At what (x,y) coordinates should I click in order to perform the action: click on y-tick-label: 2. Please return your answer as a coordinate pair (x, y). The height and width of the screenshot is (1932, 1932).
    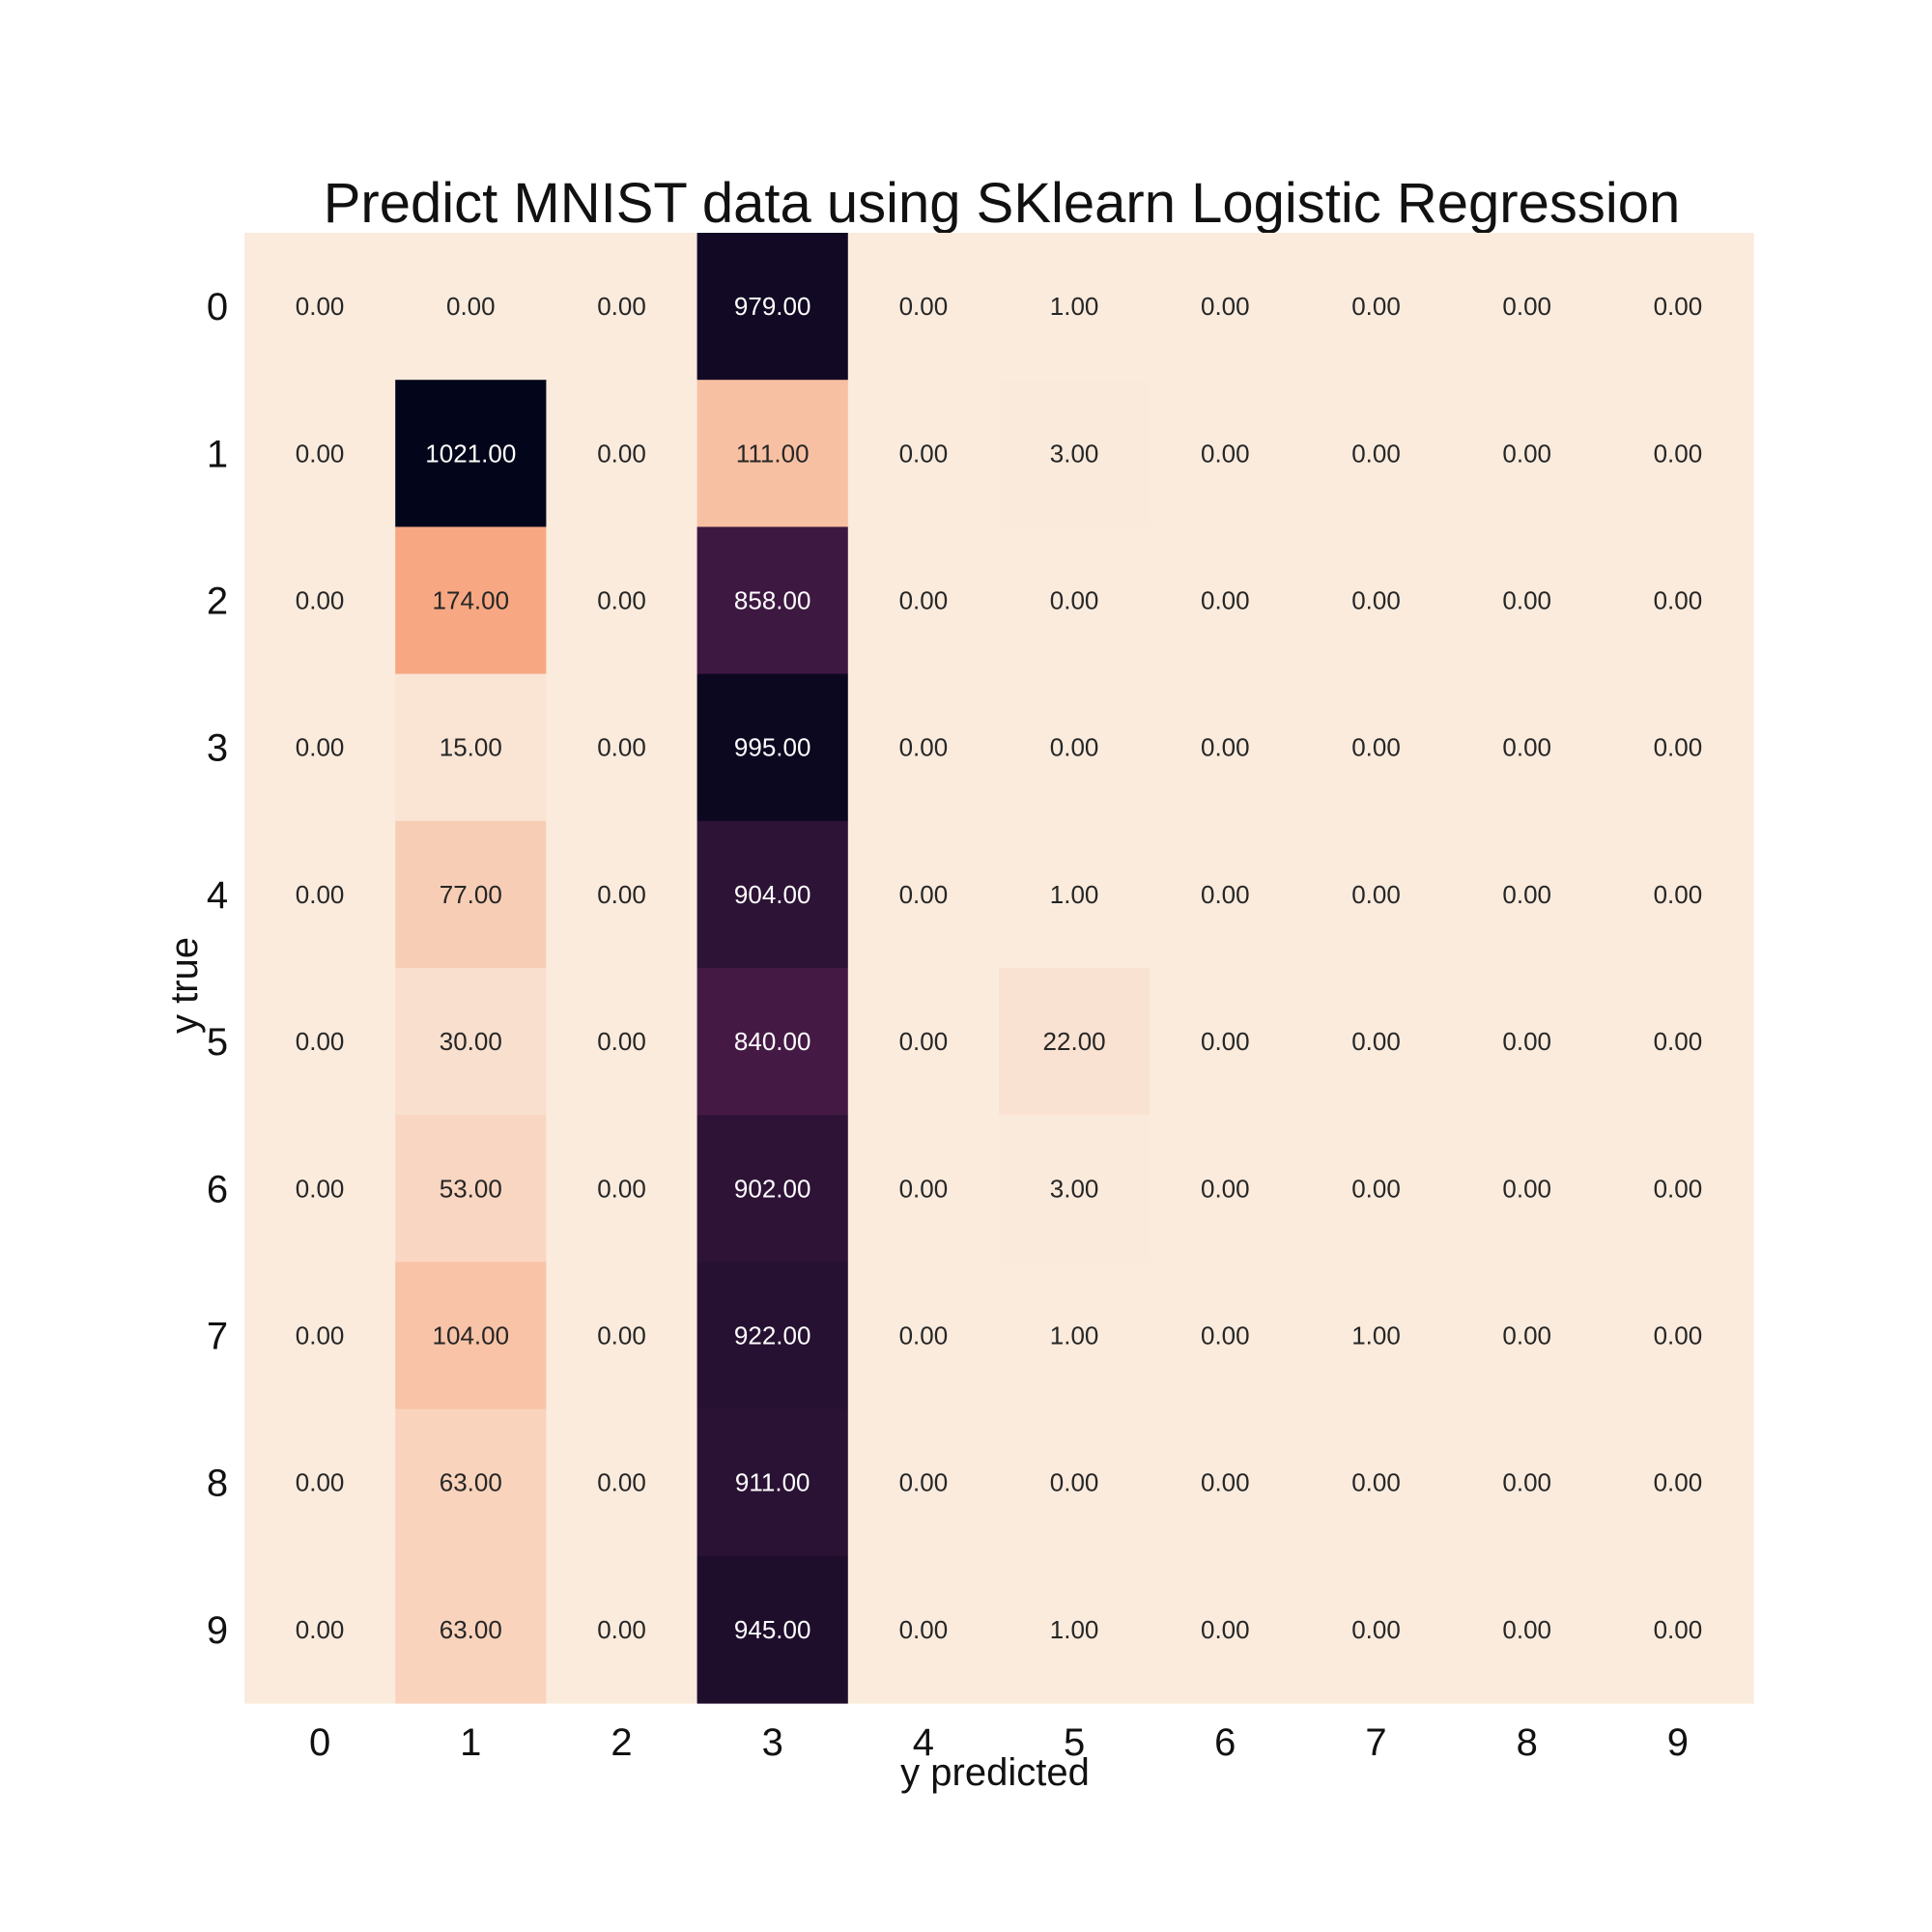
    Looking at the image, I should click on (217, 602).